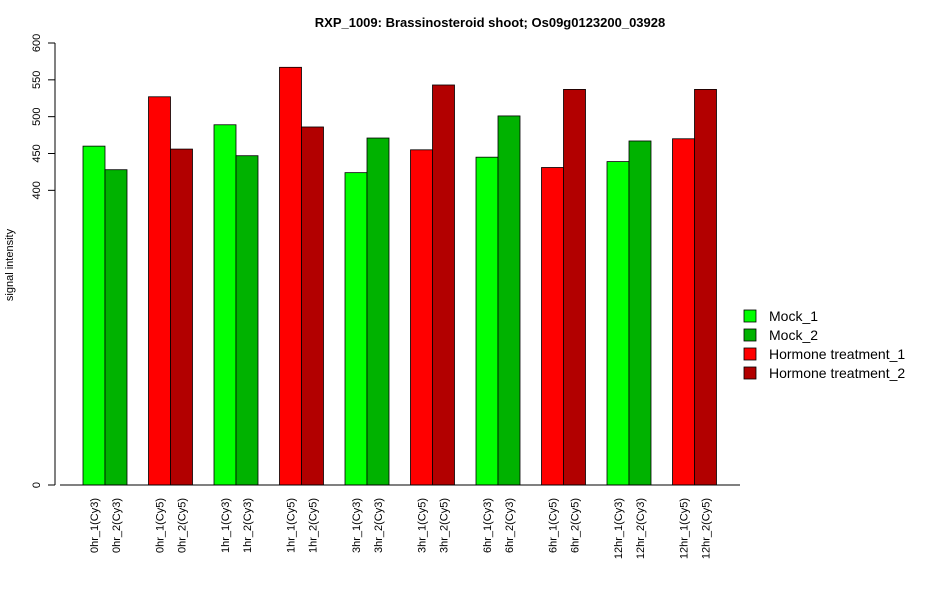 The width and height of the screenshot is (950, 605). What do you see at coordinates (793, 316) in the screenshot?
I see `legend-label: Mock_1` at bounding box center [793, 316].